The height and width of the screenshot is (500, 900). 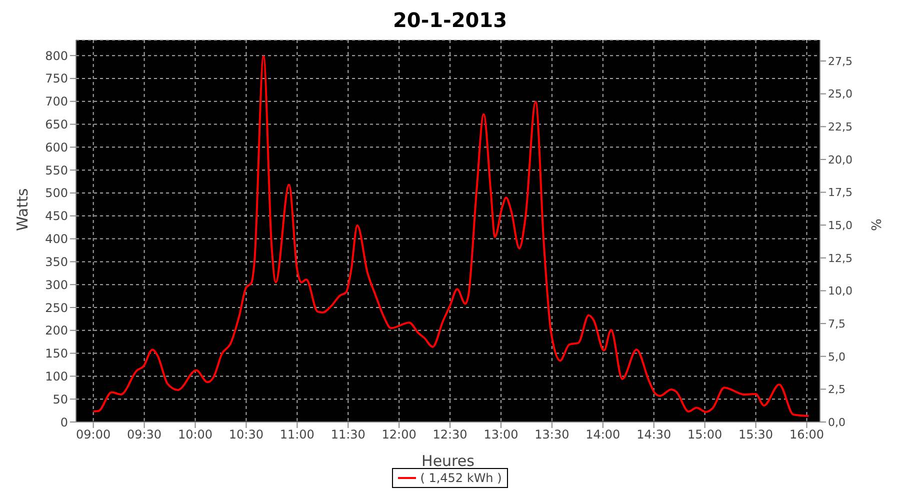 I want to click on x-tick-label: 15:30, so click(x=756, y=435).